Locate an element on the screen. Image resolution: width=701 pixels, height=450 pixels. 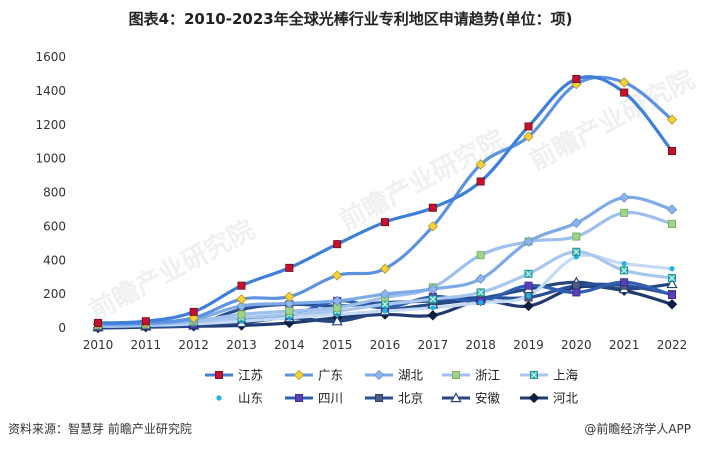
legend-label: 河北 is located at coordinates (566, 398).